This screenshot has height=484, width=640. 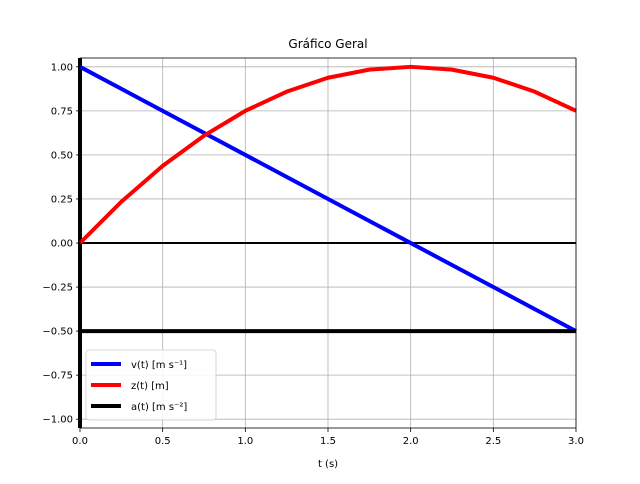 I want to click on x-tick-label-1: 0.5, so click(x=163, y=441).